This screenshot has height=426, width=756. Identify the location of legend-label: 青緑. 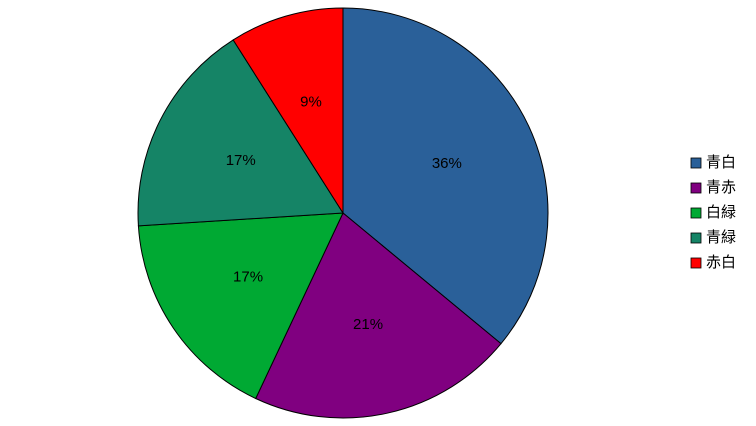
(721, 237).